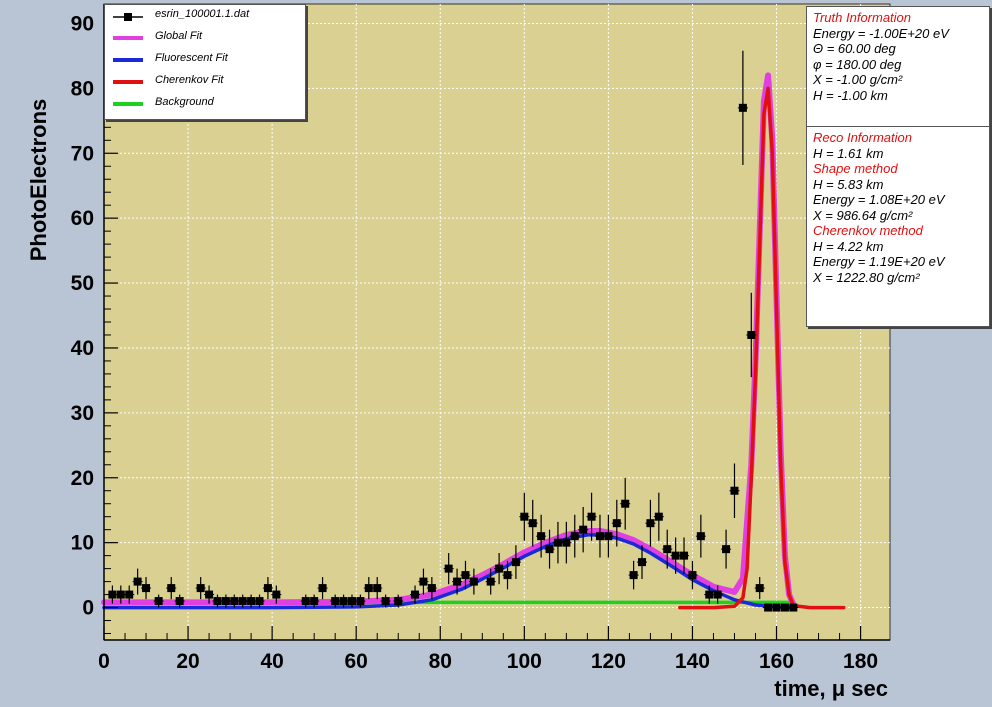 This screenshot has height=707, width=992. I want to click on legend-label: Background, so click(184, 102).